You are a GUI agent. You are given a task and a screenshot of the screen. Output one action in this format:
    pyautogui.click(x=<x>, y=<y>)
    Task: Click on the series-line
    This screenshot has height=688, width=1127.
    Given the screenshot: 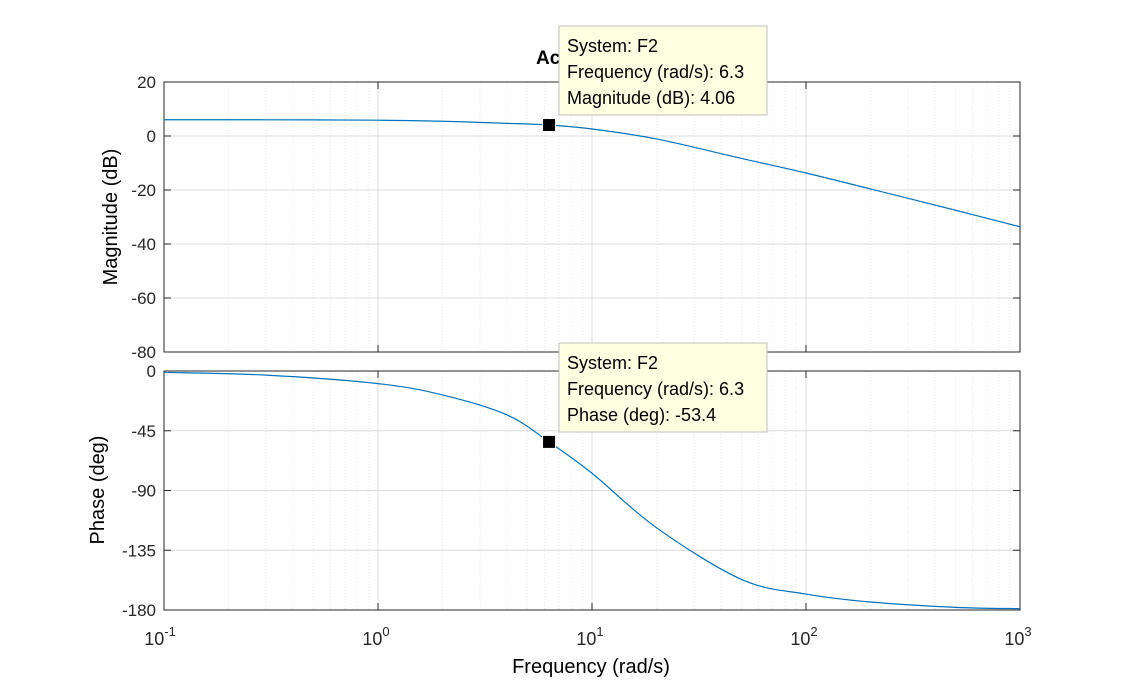 What is the action you would take?
    pyautogui.click(x=592, y=173)
    